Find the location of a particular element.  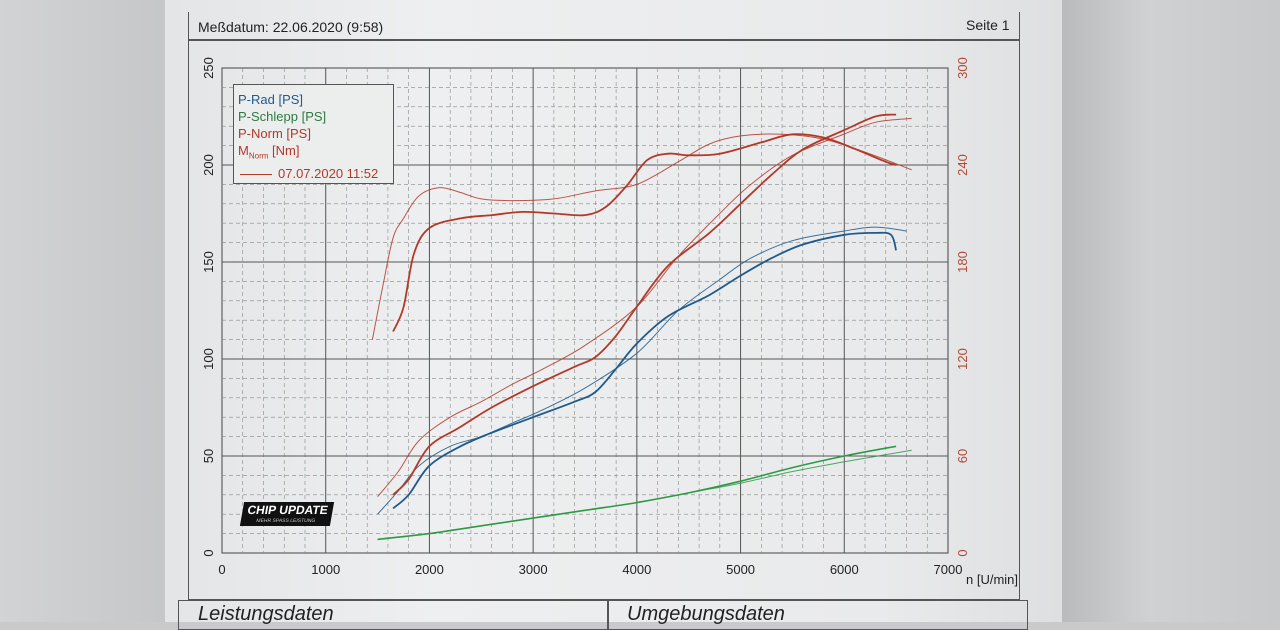

y-left-tick-label: 50 is located at coordinates (208, 456).